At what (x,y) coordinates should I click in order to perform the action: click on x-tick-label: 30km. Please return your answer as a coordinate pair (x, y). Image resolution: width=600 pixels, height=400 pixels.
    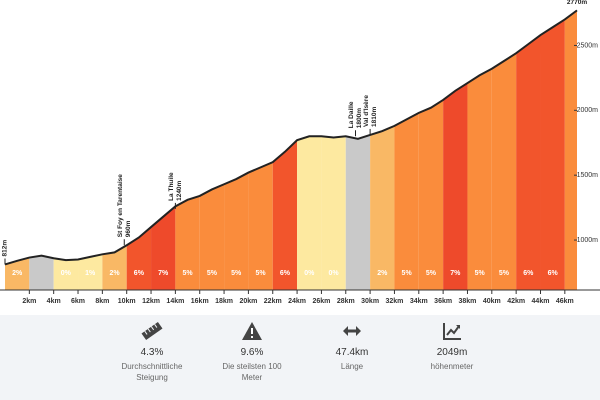
    Looking at the image, I should click on (370, 301).